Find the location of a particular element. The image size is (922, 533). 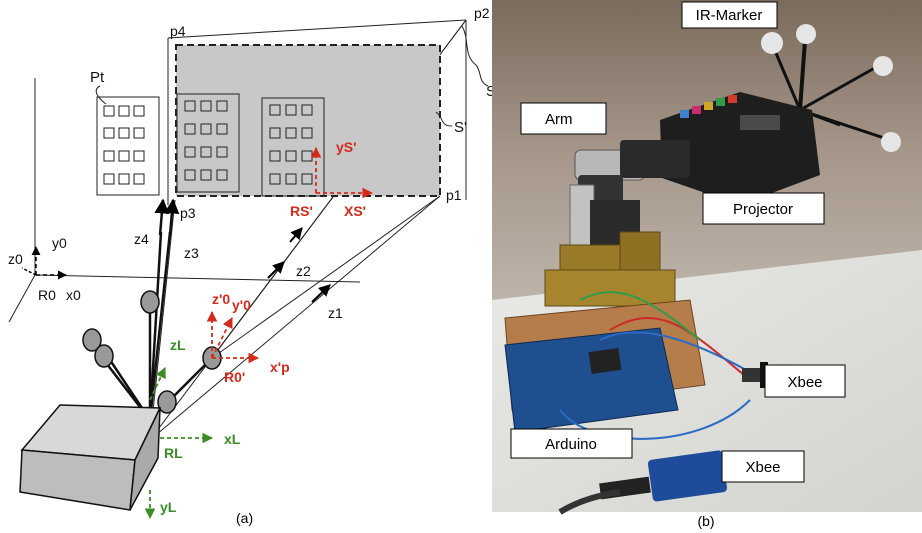

label-x0: x0 is located at coordinates (73, 295).